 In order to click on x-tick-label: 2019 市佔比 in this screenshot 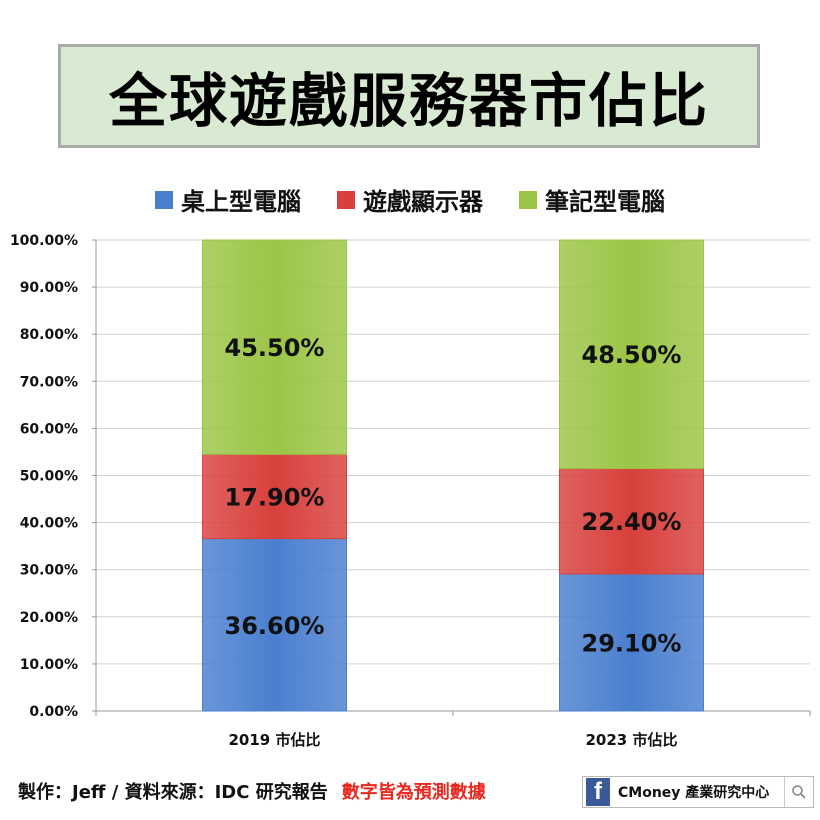, I will do `click(275, 740)`.